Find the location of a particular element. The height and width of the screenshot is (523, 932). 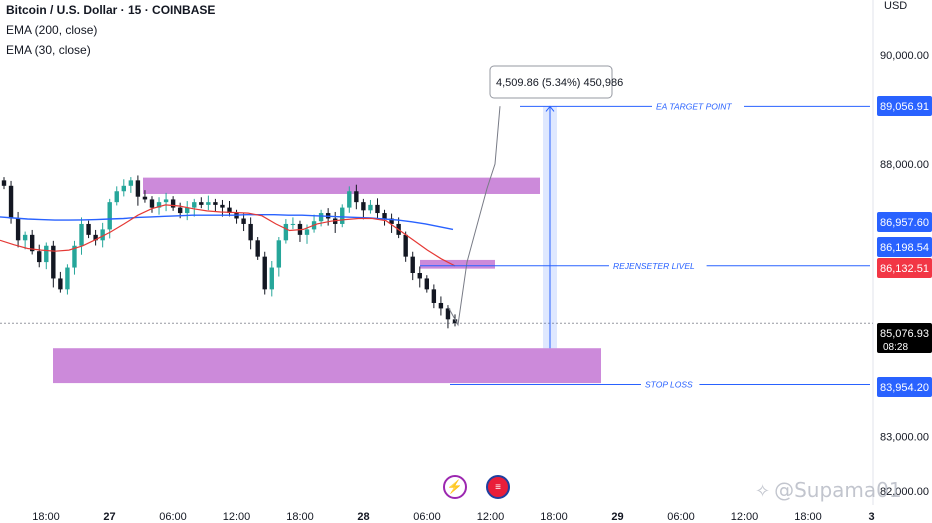

x-tick-label: 3 is located at coordinates (871, 517).